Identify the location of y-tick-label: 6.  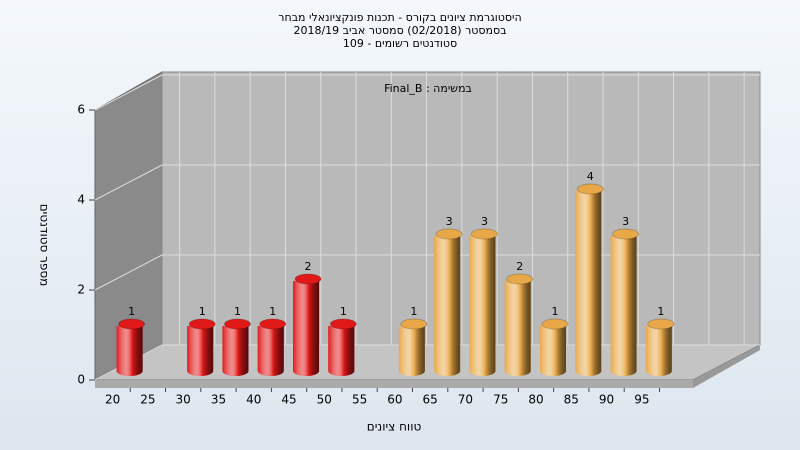
(81, 110).